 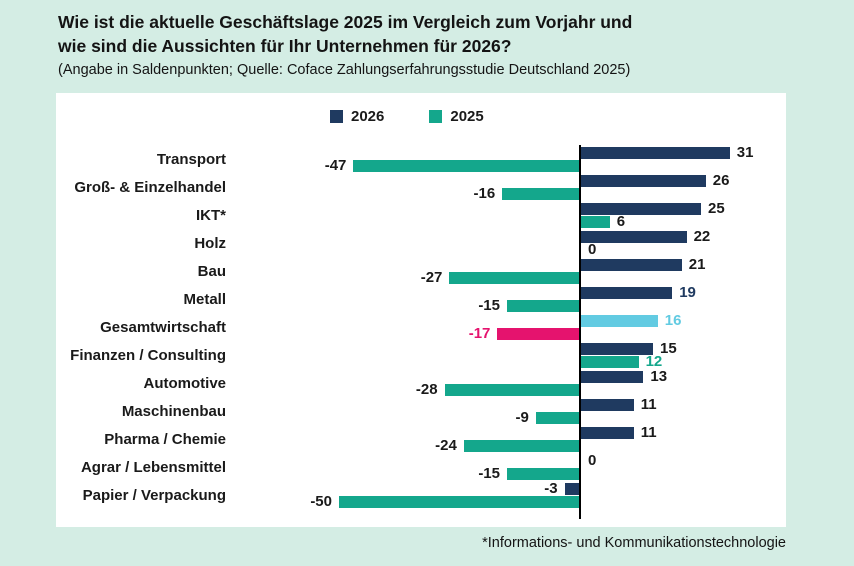 I want to click on category-label: Finanzen / Consulting, so click(x=148, y=355).